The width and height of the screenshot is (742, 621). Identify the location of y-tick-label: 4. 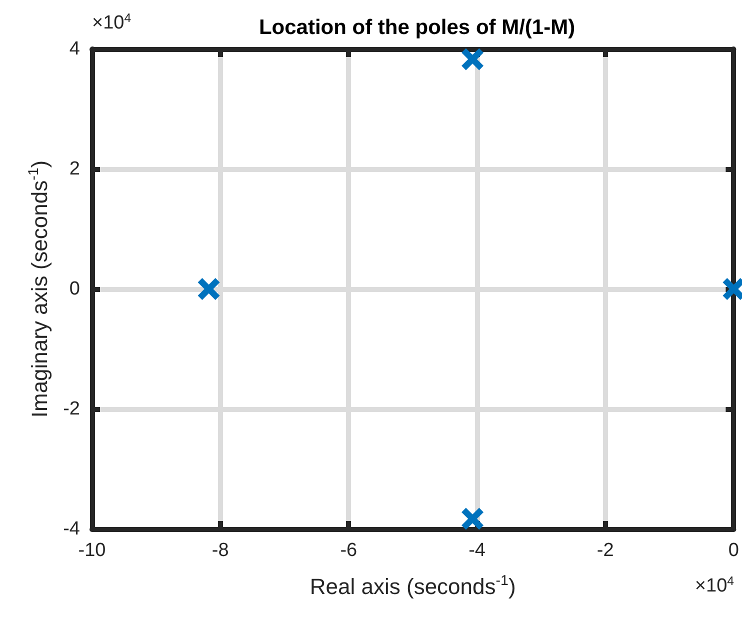
(74, 49).